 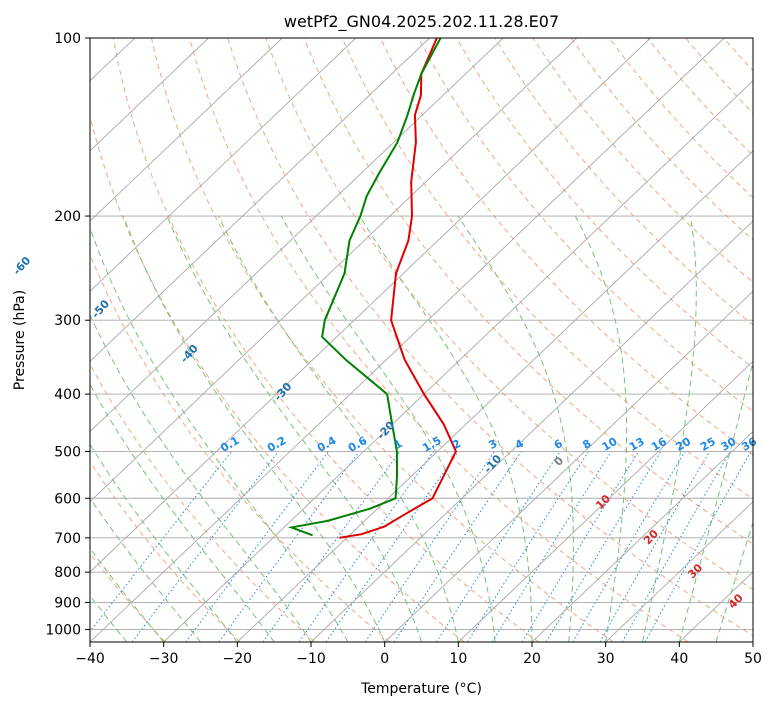 I want to click on y-tick-label: 200, so click(x=67, y=217).